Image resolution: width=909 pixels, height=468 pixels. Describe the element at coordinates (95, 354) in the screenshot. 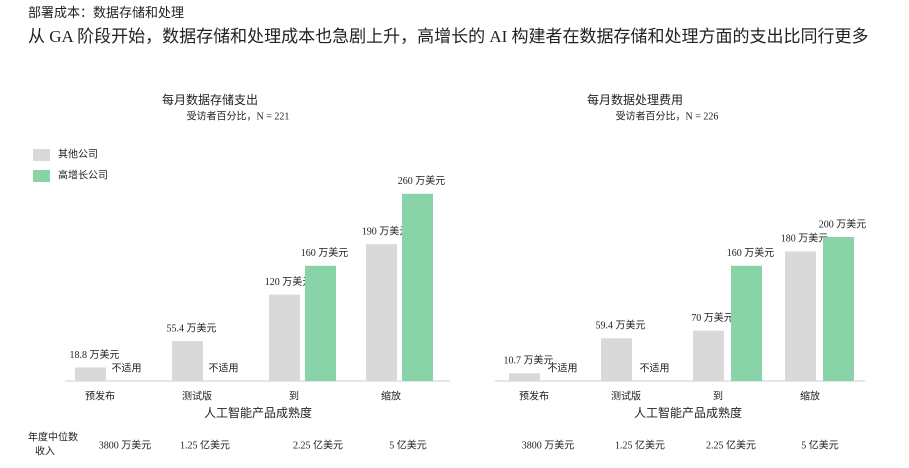

I see `value-label: 18.8 万美元` at that location.